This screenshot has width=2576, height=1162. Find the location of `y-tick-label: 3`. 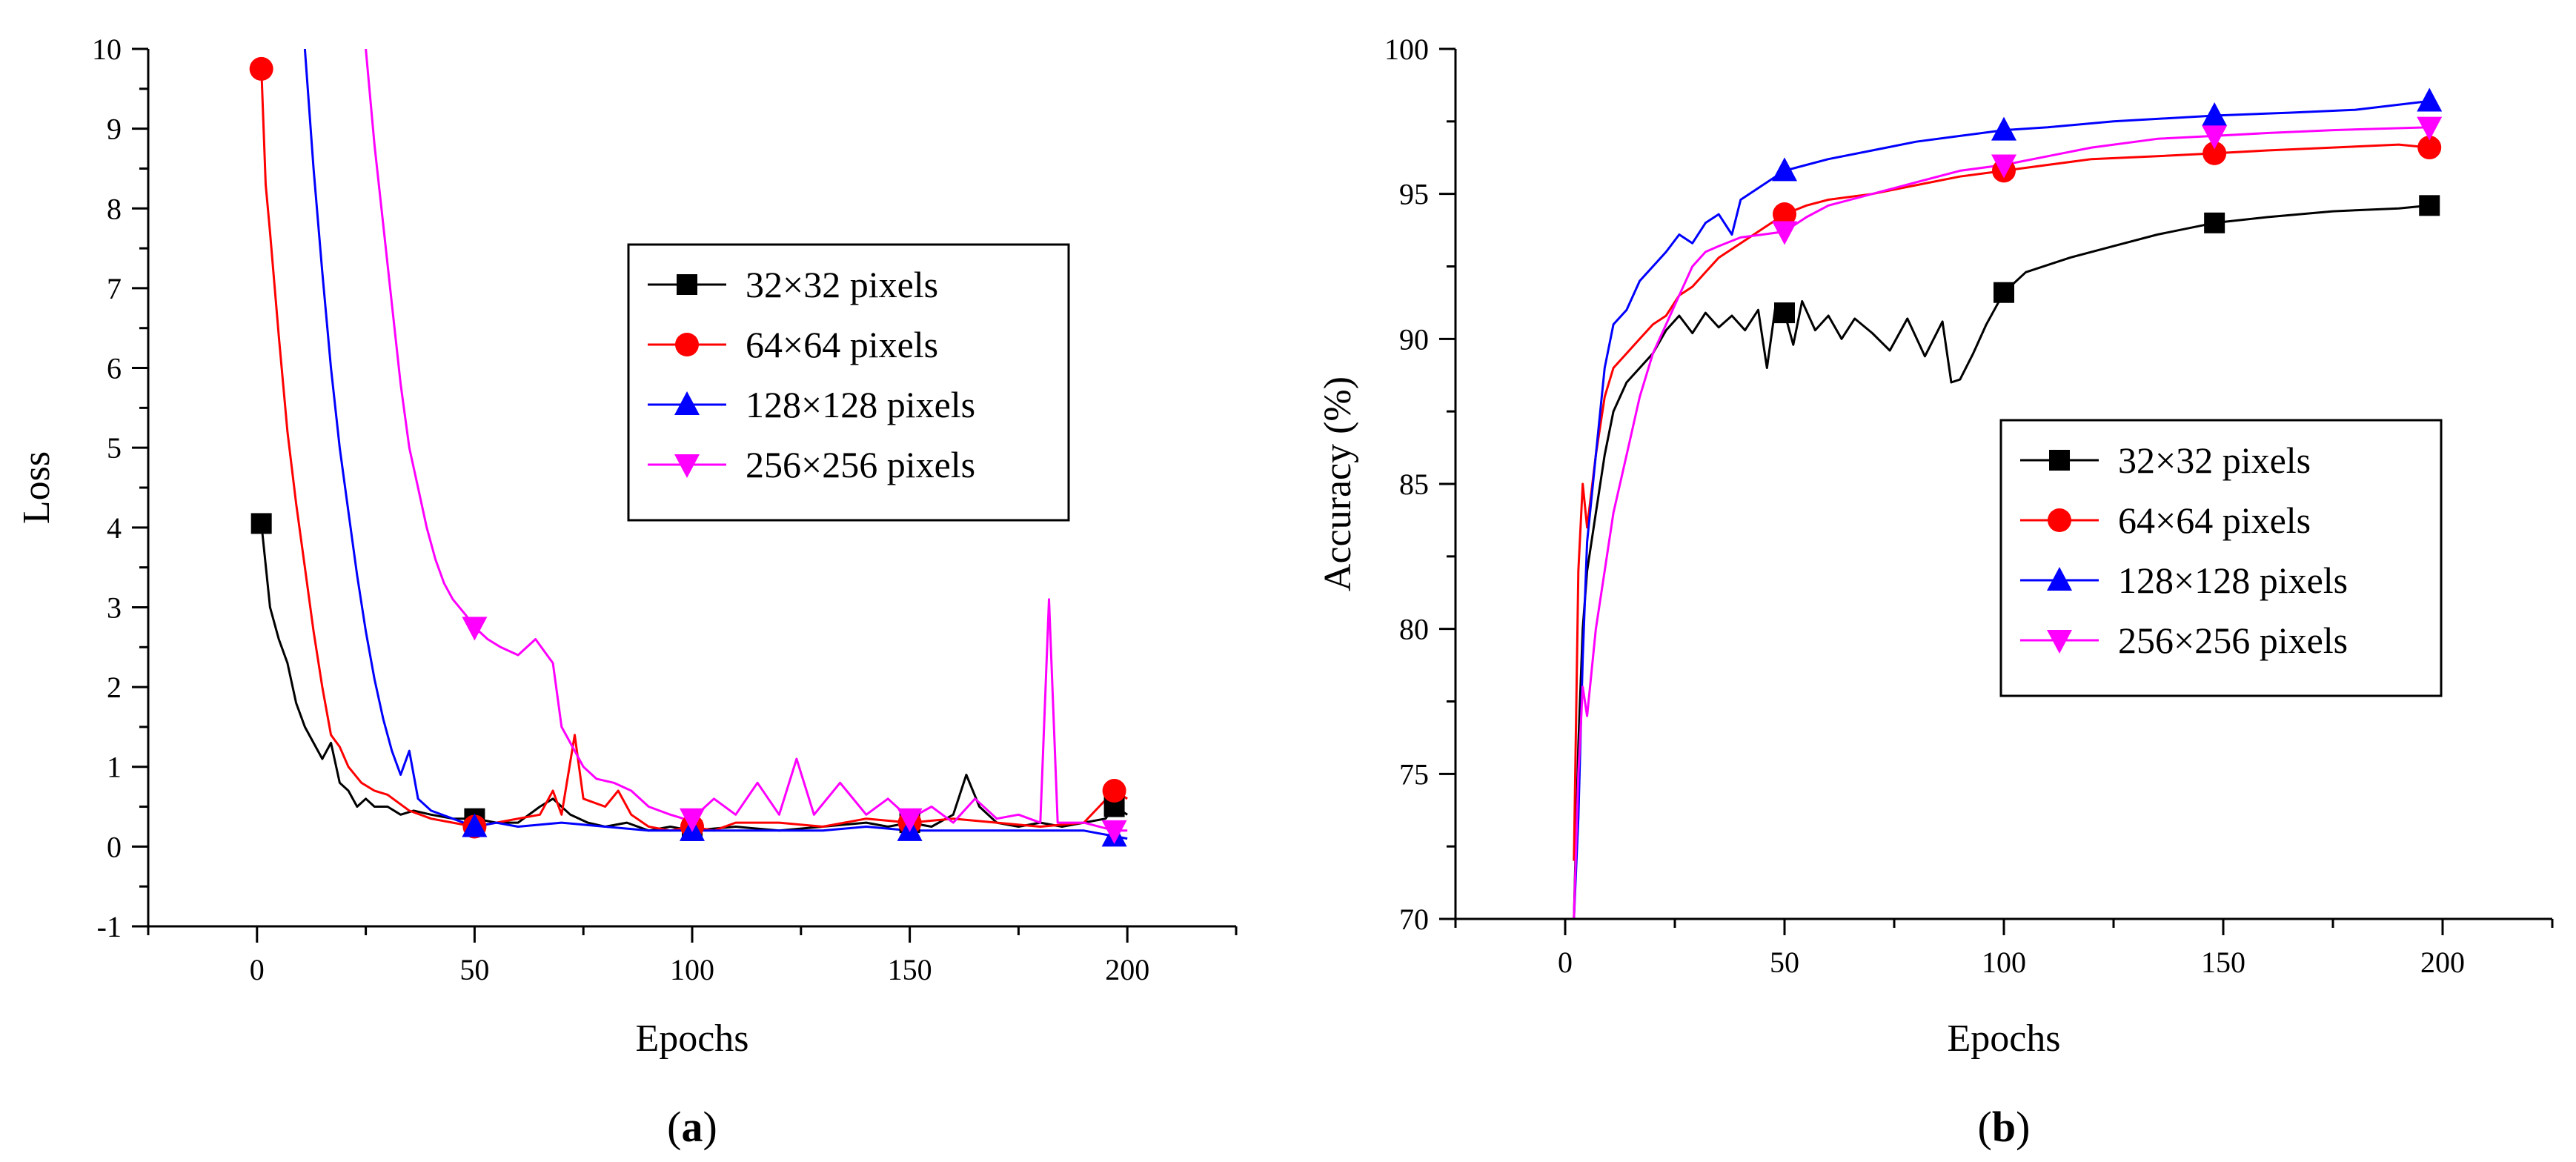

y-tick-label: 3 is located at coordinates (115, 607).